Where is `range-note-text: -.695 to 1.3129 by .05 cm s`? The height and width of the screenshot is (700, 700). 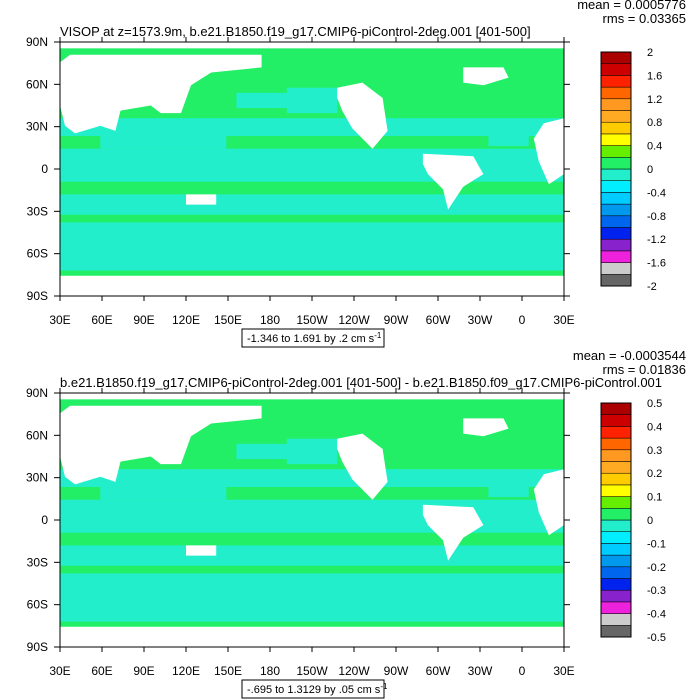 range-note-text: -.695 to 1.3129 by .05 cm s is located at coordinates (314, 690).